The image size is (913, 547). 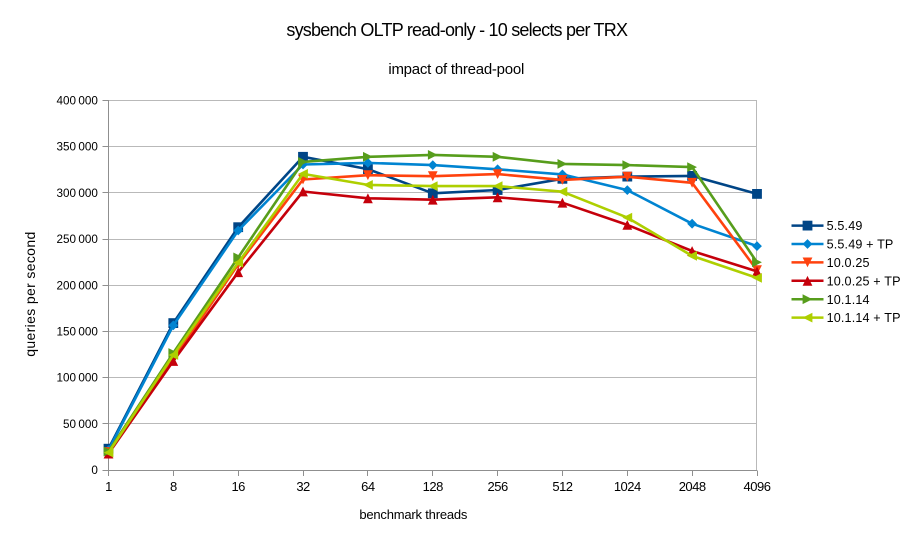 What do you see at coordinates (94, 470) in the screenshot?
I see `svg-text: 0` at bounding box center [94, 470].